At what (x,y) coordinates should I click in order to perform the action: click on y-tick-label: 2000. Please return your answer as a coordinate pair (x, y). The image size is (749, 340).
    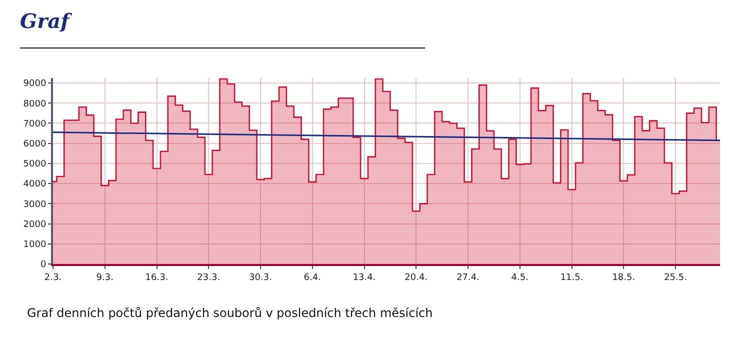
    Looking at the image, I should click on (34, 225).